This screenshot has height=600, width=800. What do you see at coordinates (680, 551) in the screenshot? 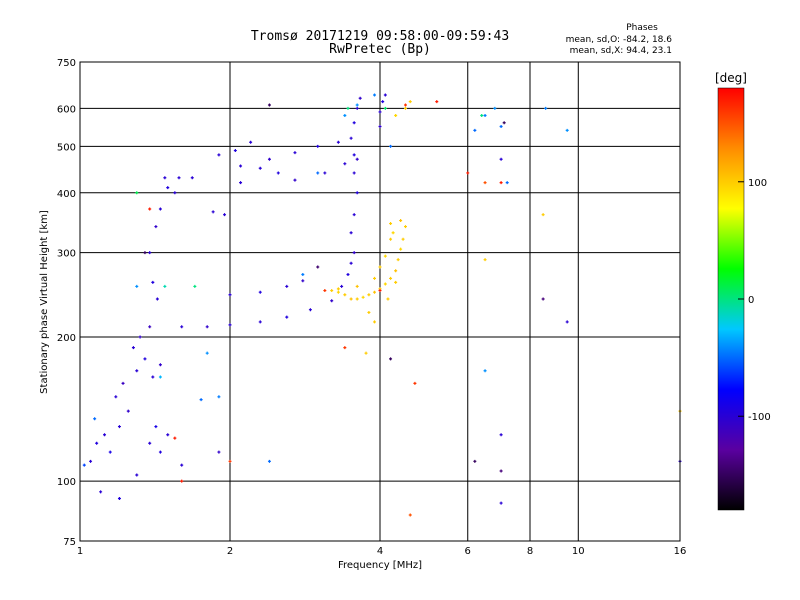
I see `x-tick-label: 16` at bounding box center [680, 551].